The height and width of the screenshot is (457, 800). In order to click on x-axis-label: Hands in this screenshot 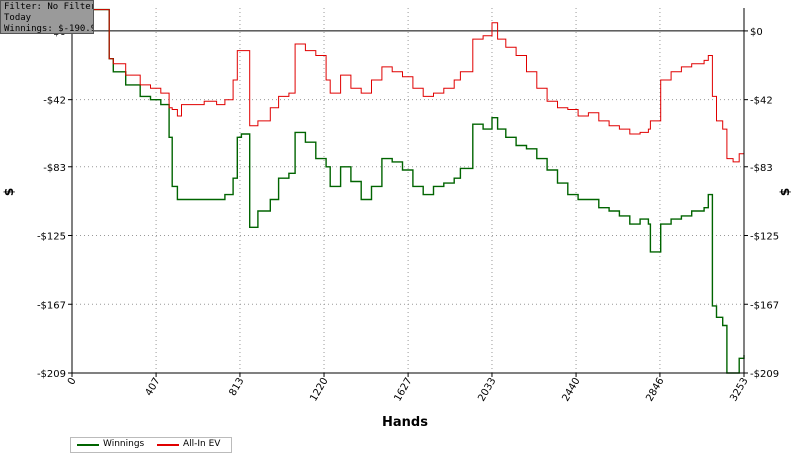, I will do `click(405, 422)`.